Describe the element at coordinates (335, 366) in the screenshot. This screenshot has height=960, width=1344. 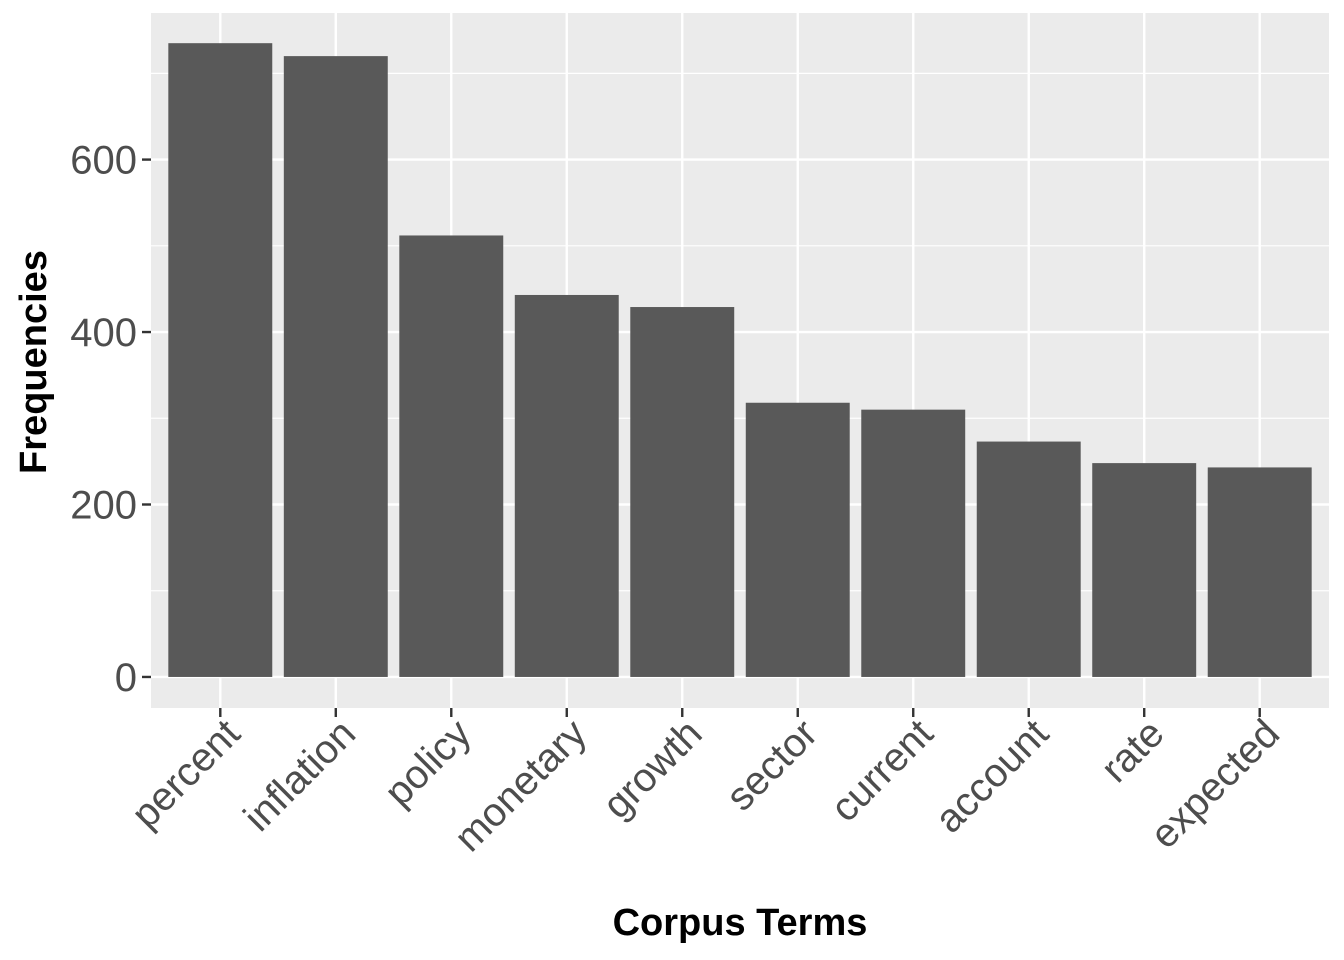
I see `bar-inflation` at that location.